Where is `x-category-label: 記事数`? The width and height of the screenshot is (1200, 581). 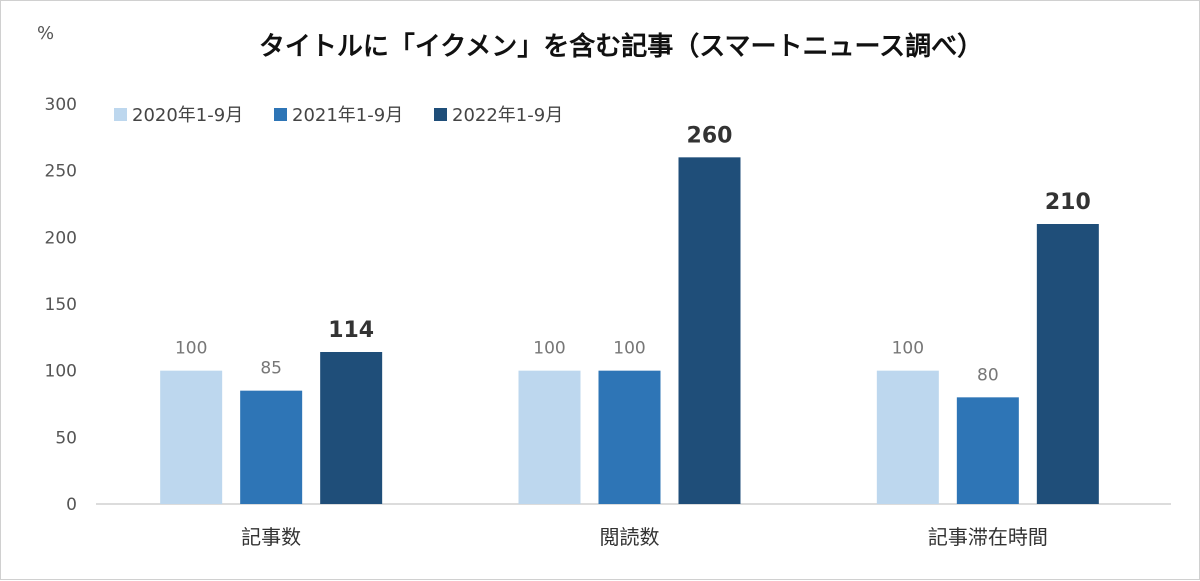
x-category-label: 記事数 is located at coordinates (271, 537).